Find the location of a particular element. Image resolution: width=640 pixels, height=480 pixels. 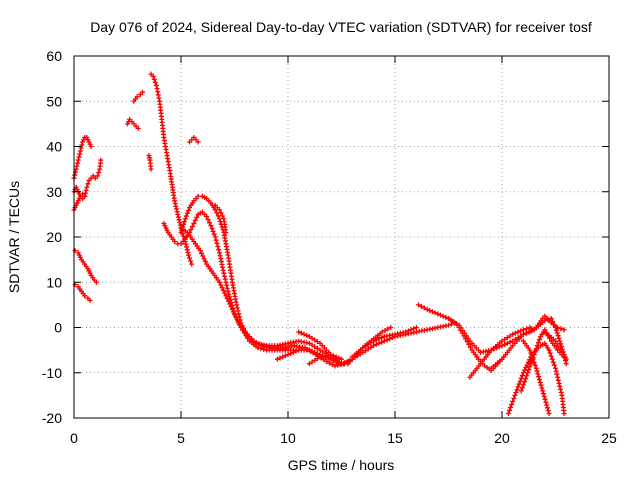

y-axis-label: SDTVAR / TECUs is located at coordinates (14, 237).